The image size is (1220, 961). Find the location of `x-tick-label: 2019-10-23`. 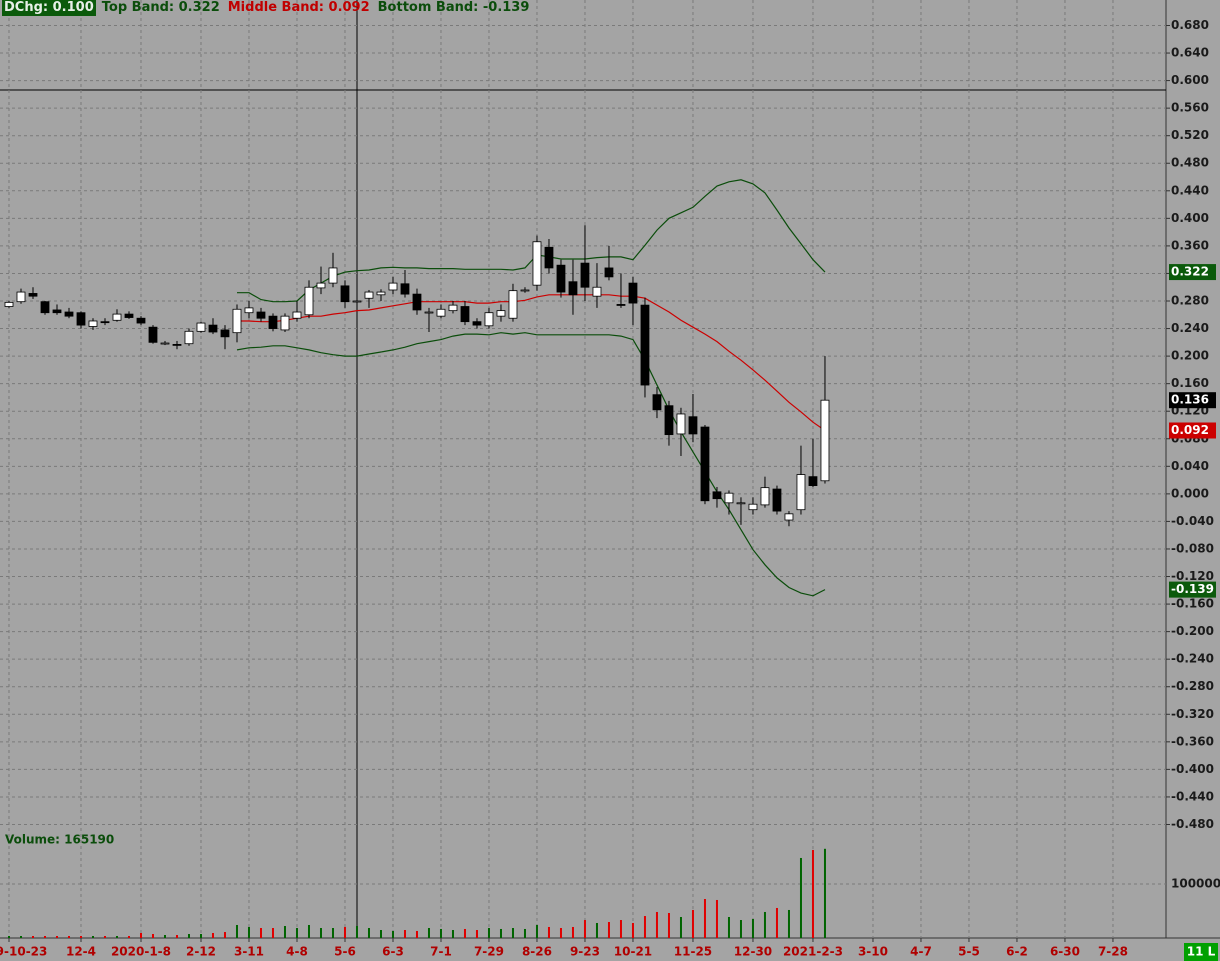

x-tick-label: 2019-10-23 is located at coordinates (23, 952).